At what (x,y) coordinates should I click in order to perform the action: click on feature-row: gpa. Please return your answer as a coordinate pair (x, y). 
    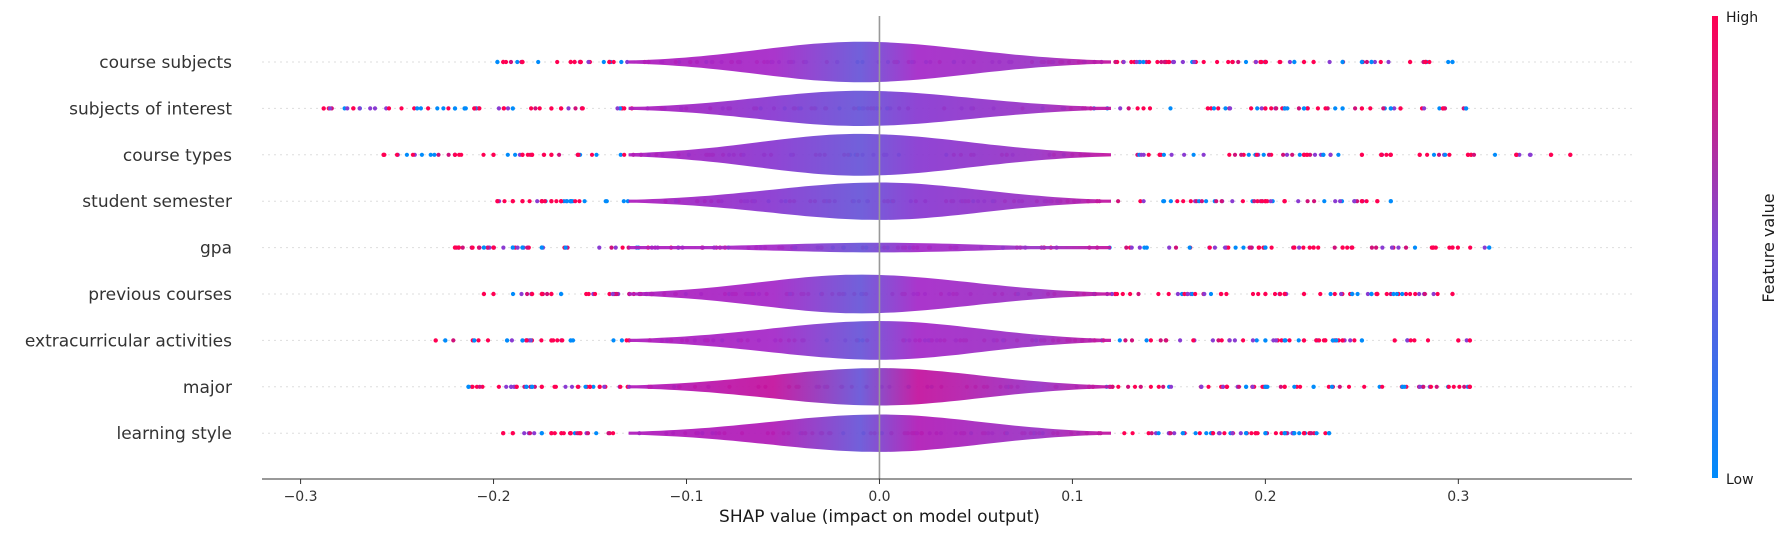
    Looking at the image, I should click on (916, 249).